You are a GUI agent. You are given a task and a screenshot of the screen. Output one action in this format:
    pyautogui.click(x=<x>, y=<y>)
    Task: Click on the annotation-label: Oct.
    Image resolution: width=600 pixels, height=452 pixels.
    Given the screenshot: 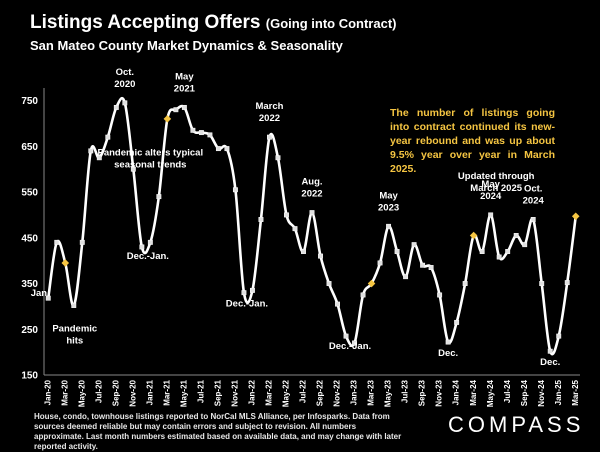 What is the action you would take?
    pyautogui.click(x=125, y=72)
    